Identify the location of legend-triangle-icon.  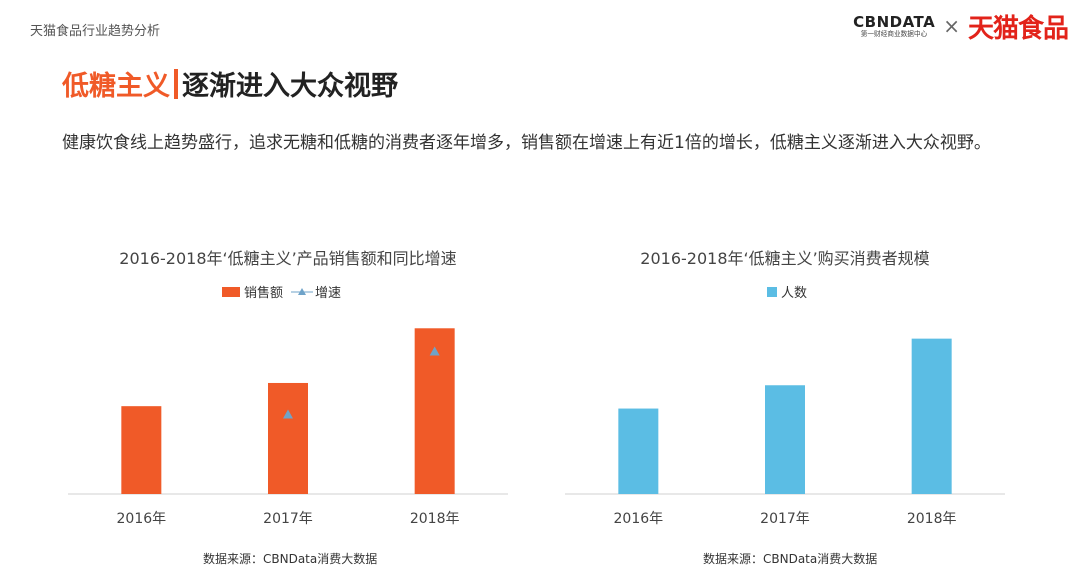
(302, 292).